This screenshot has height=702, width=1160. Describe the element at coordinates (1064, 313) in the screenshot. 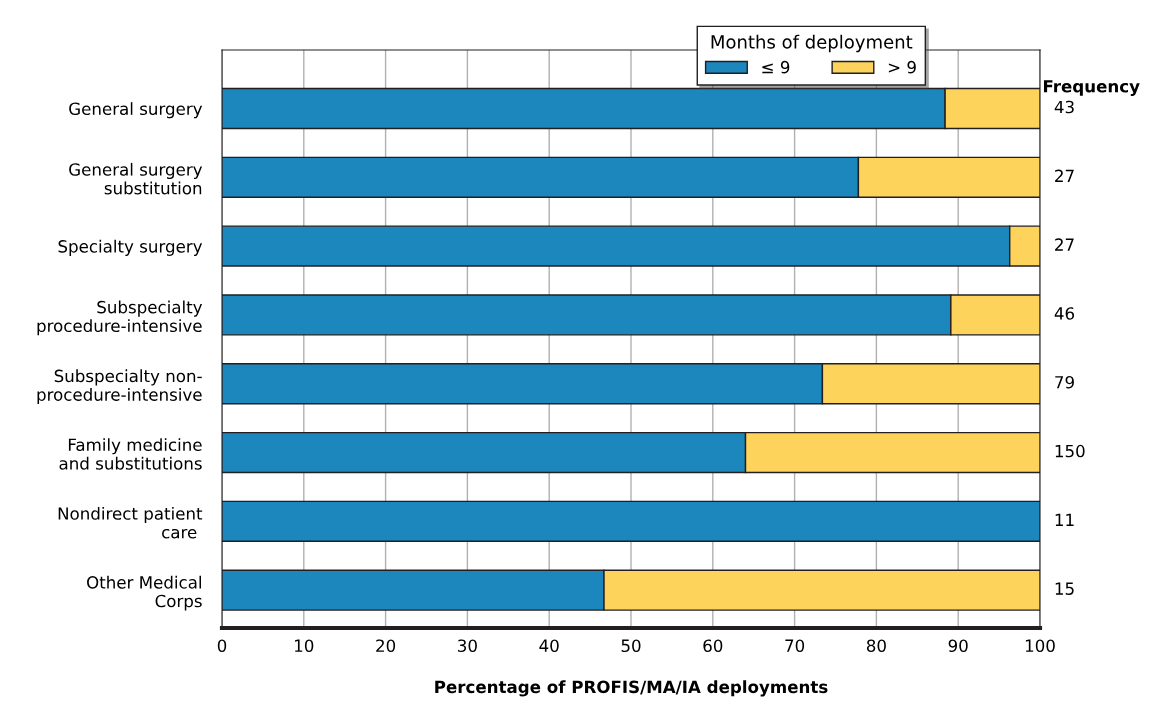

I see `text: 46` at that location.